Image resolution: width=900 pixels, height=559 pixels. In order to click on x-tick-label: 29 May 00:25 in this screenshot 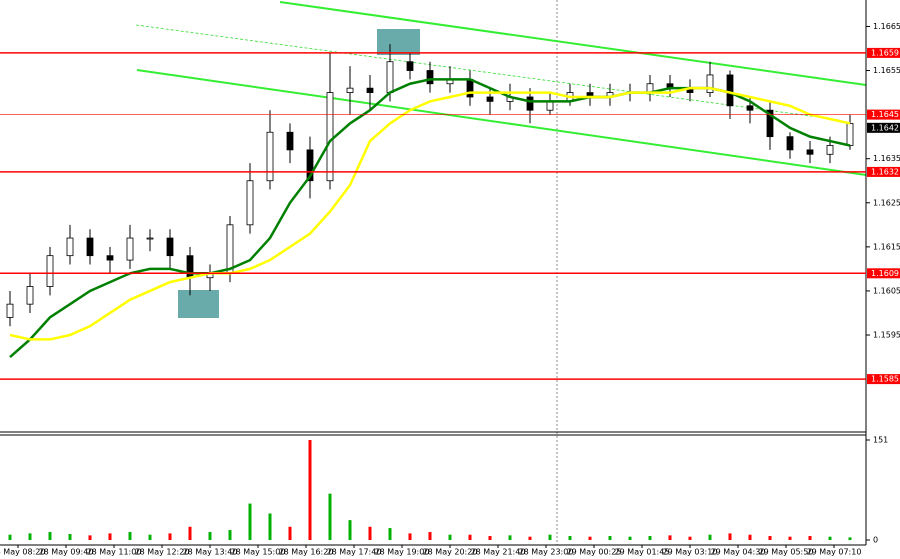, I will do `click(594, 552)`.